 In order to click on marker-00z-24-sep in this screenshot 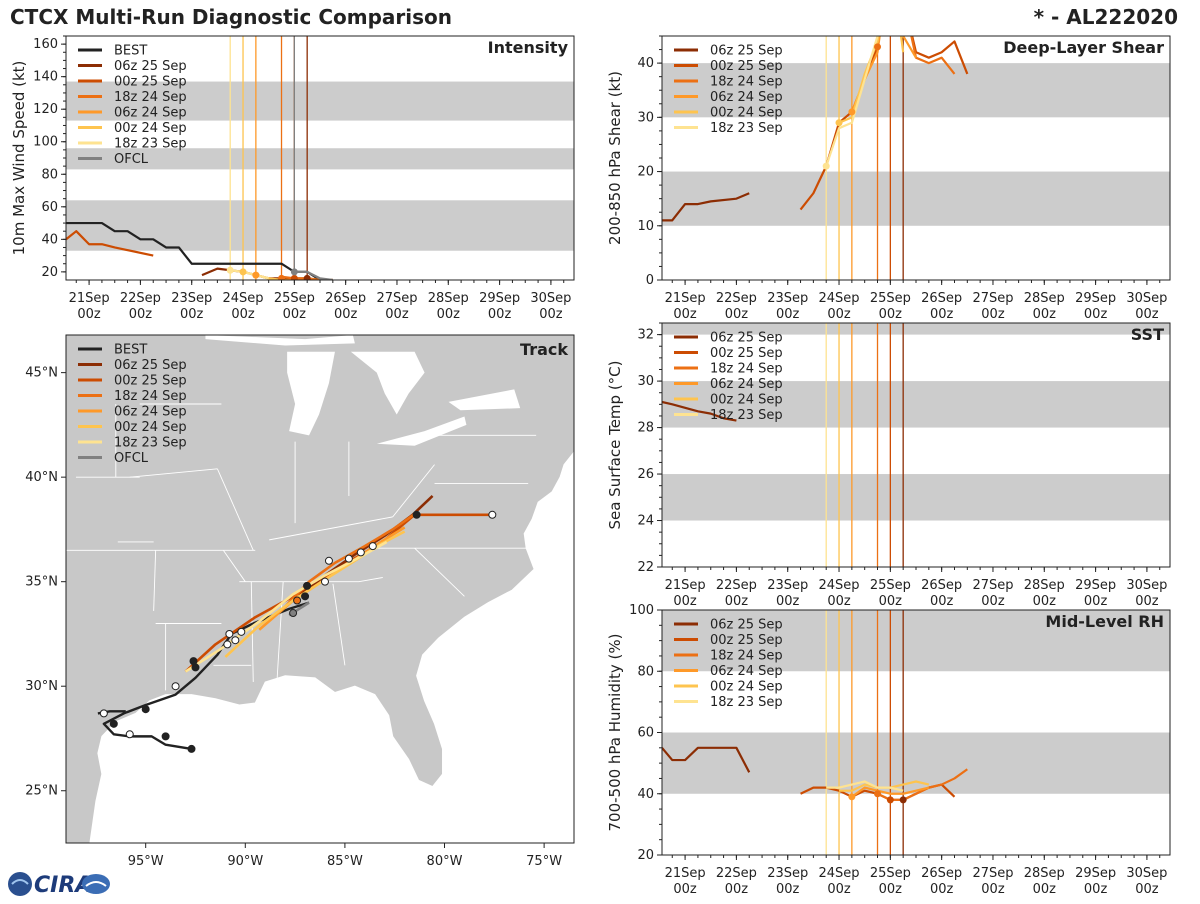, I will do `click(243, 272)`.